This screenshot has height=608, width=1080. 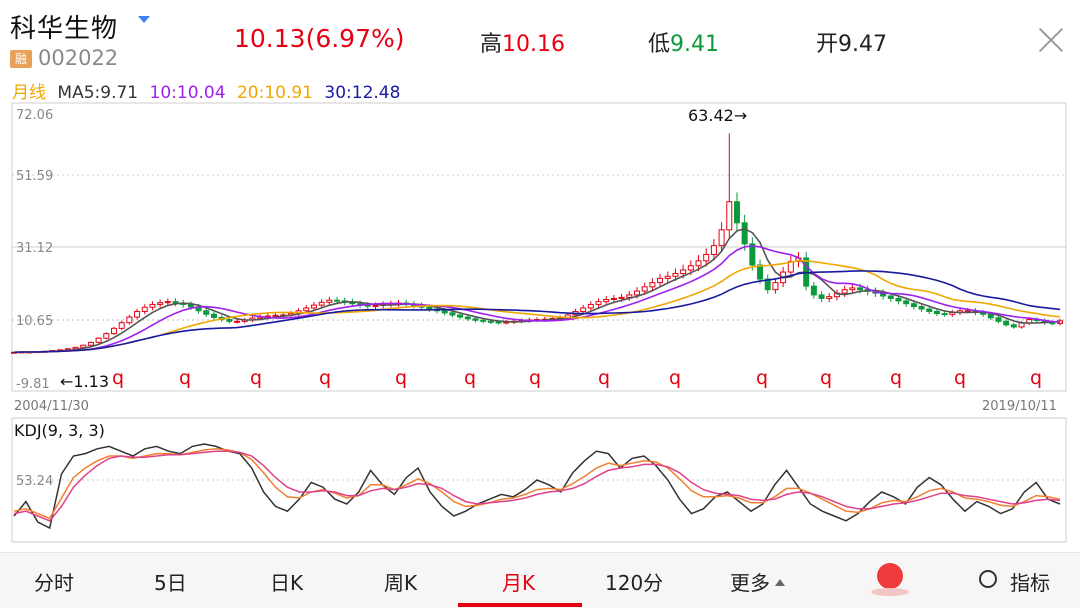 I want to click on indicator-settings-icon, so click(x=988, y=579).